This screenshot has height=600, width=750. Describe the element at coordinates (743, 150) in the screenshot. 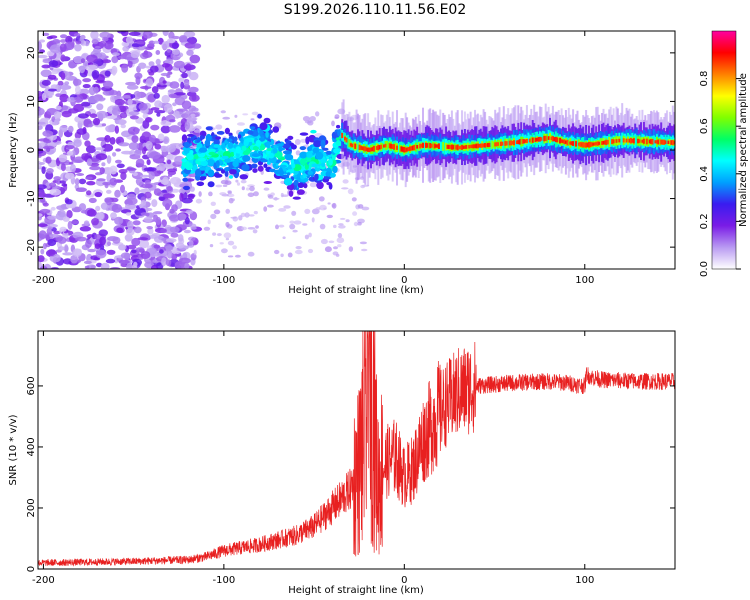

I see `colorbar-label: Normalized spectral amplitude` at that location.